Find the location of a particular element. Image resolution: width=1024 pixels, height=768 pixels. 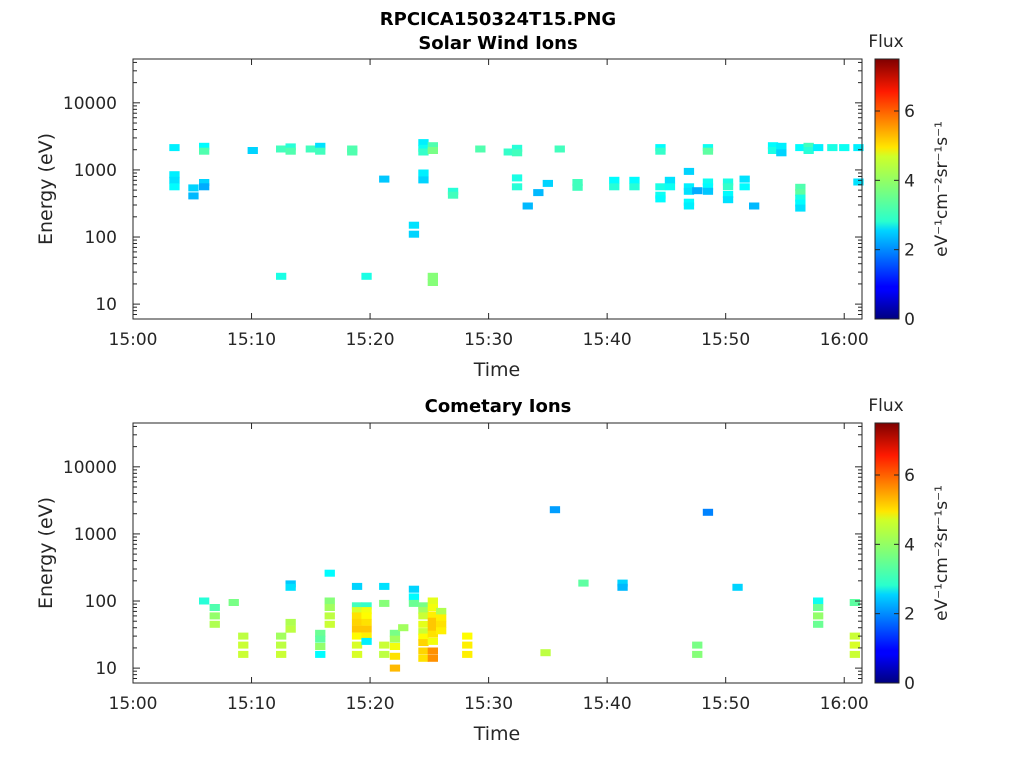

y-tick-label: 10 is located at coordinates (106, 669).